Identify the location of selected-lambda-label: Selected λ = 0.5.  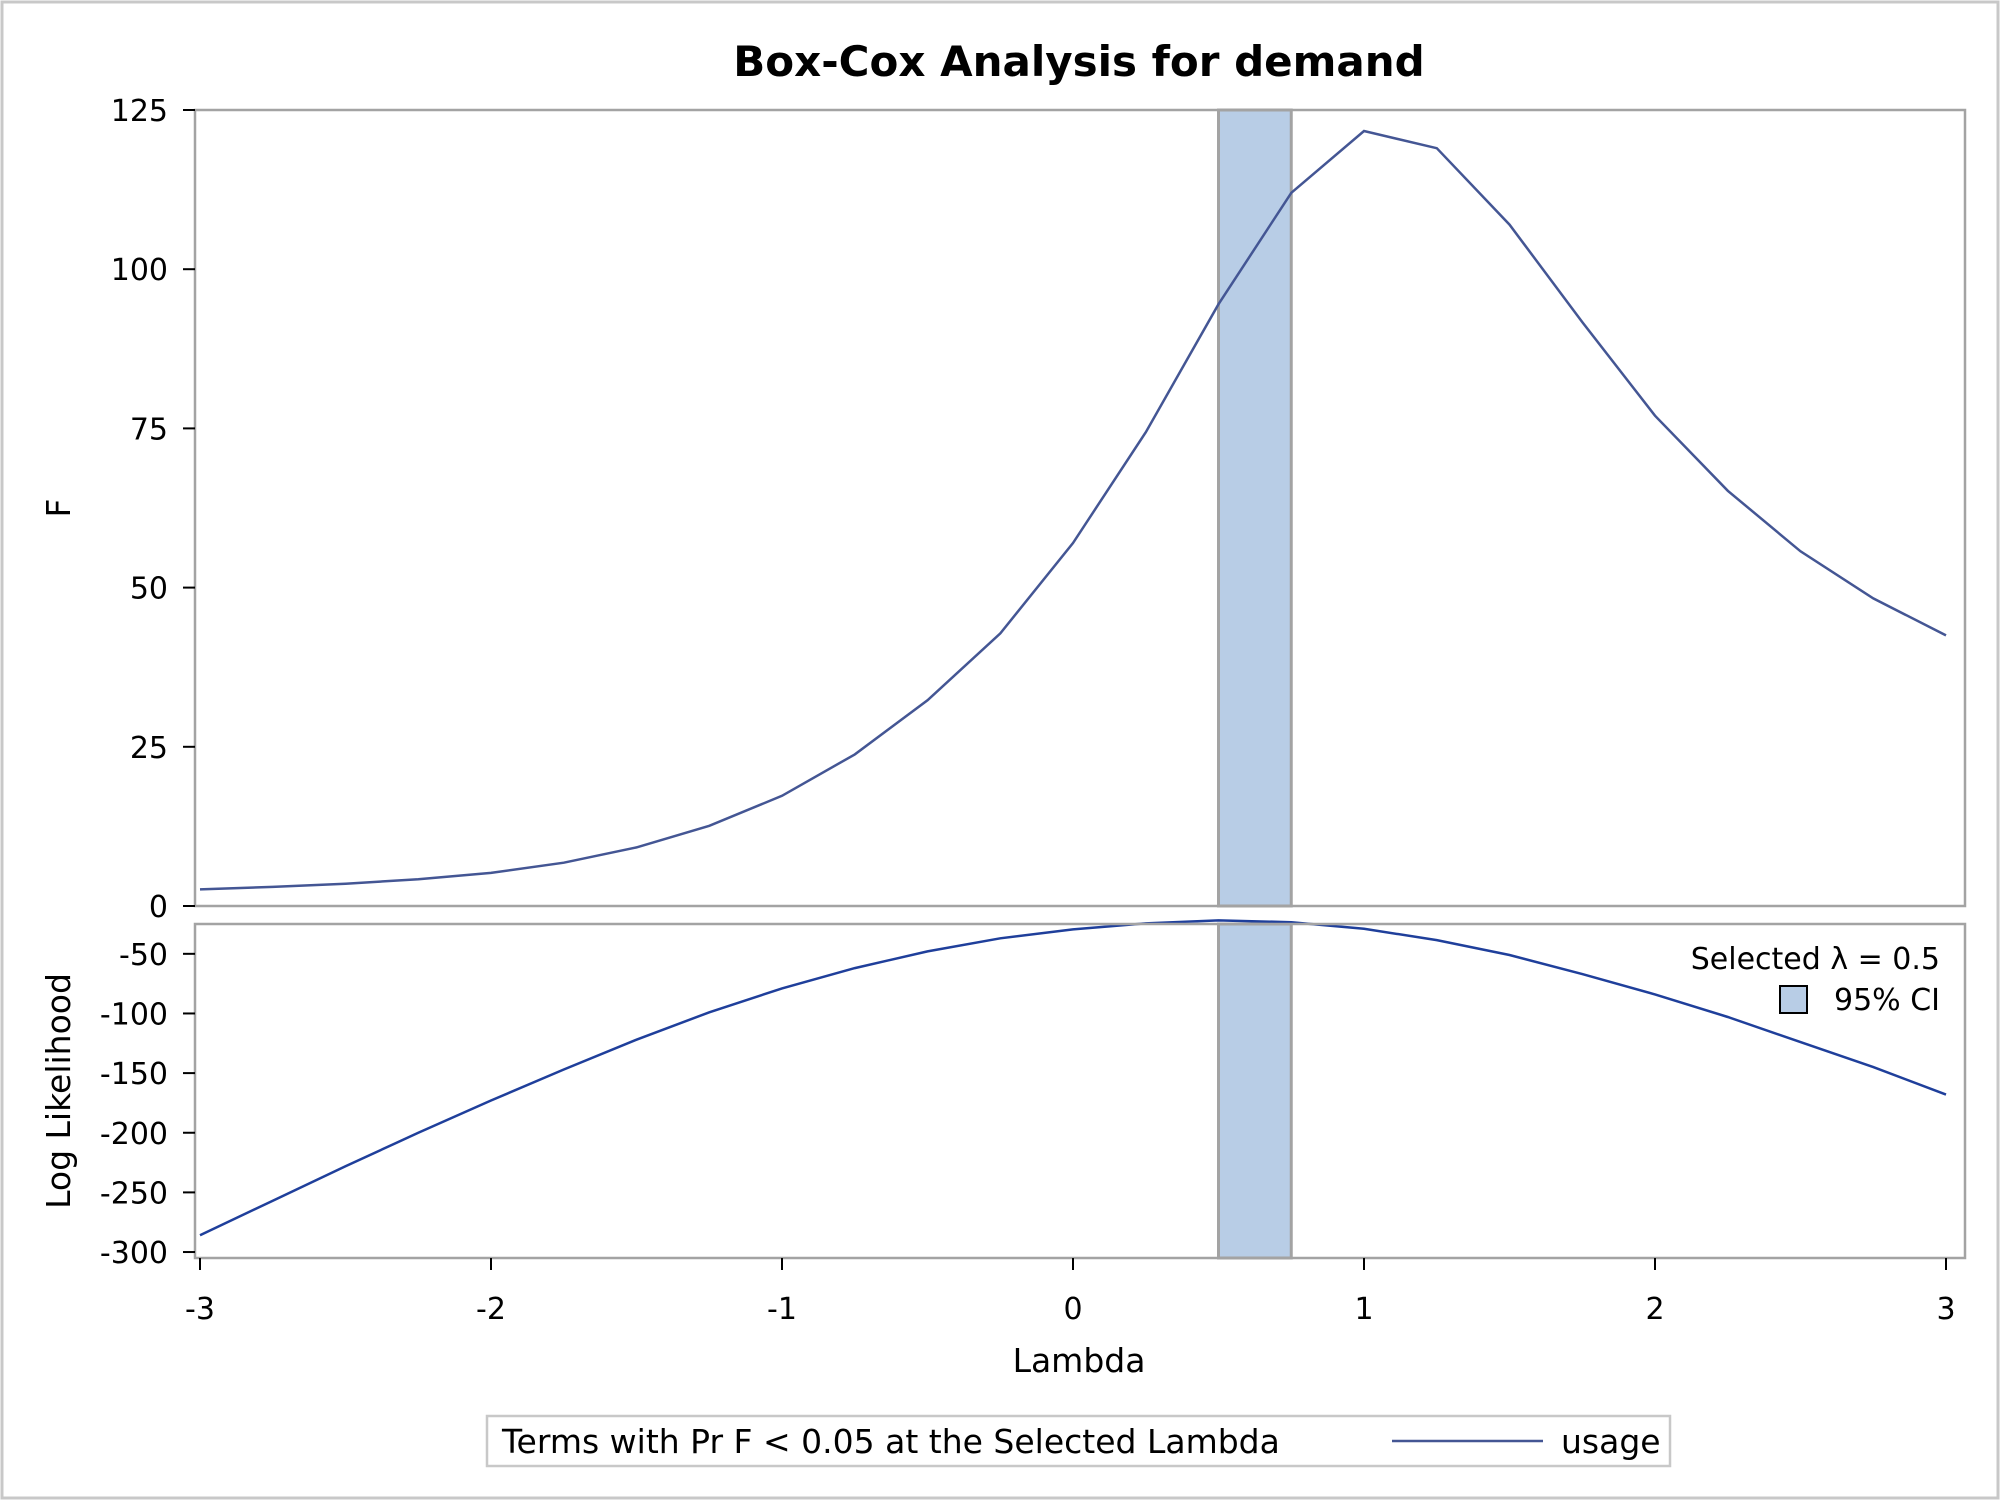
(1815, 959).